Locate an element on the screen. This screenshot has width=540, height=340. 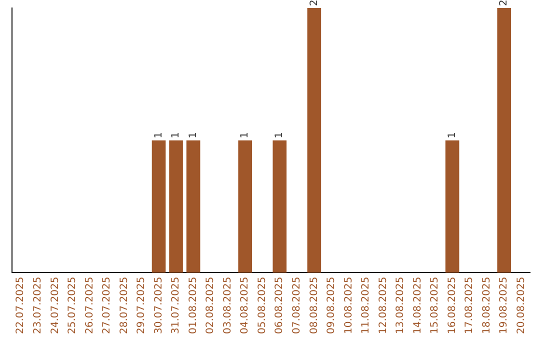
x-tick-label: 01.08.2025 is located at coordinates (193, 305).